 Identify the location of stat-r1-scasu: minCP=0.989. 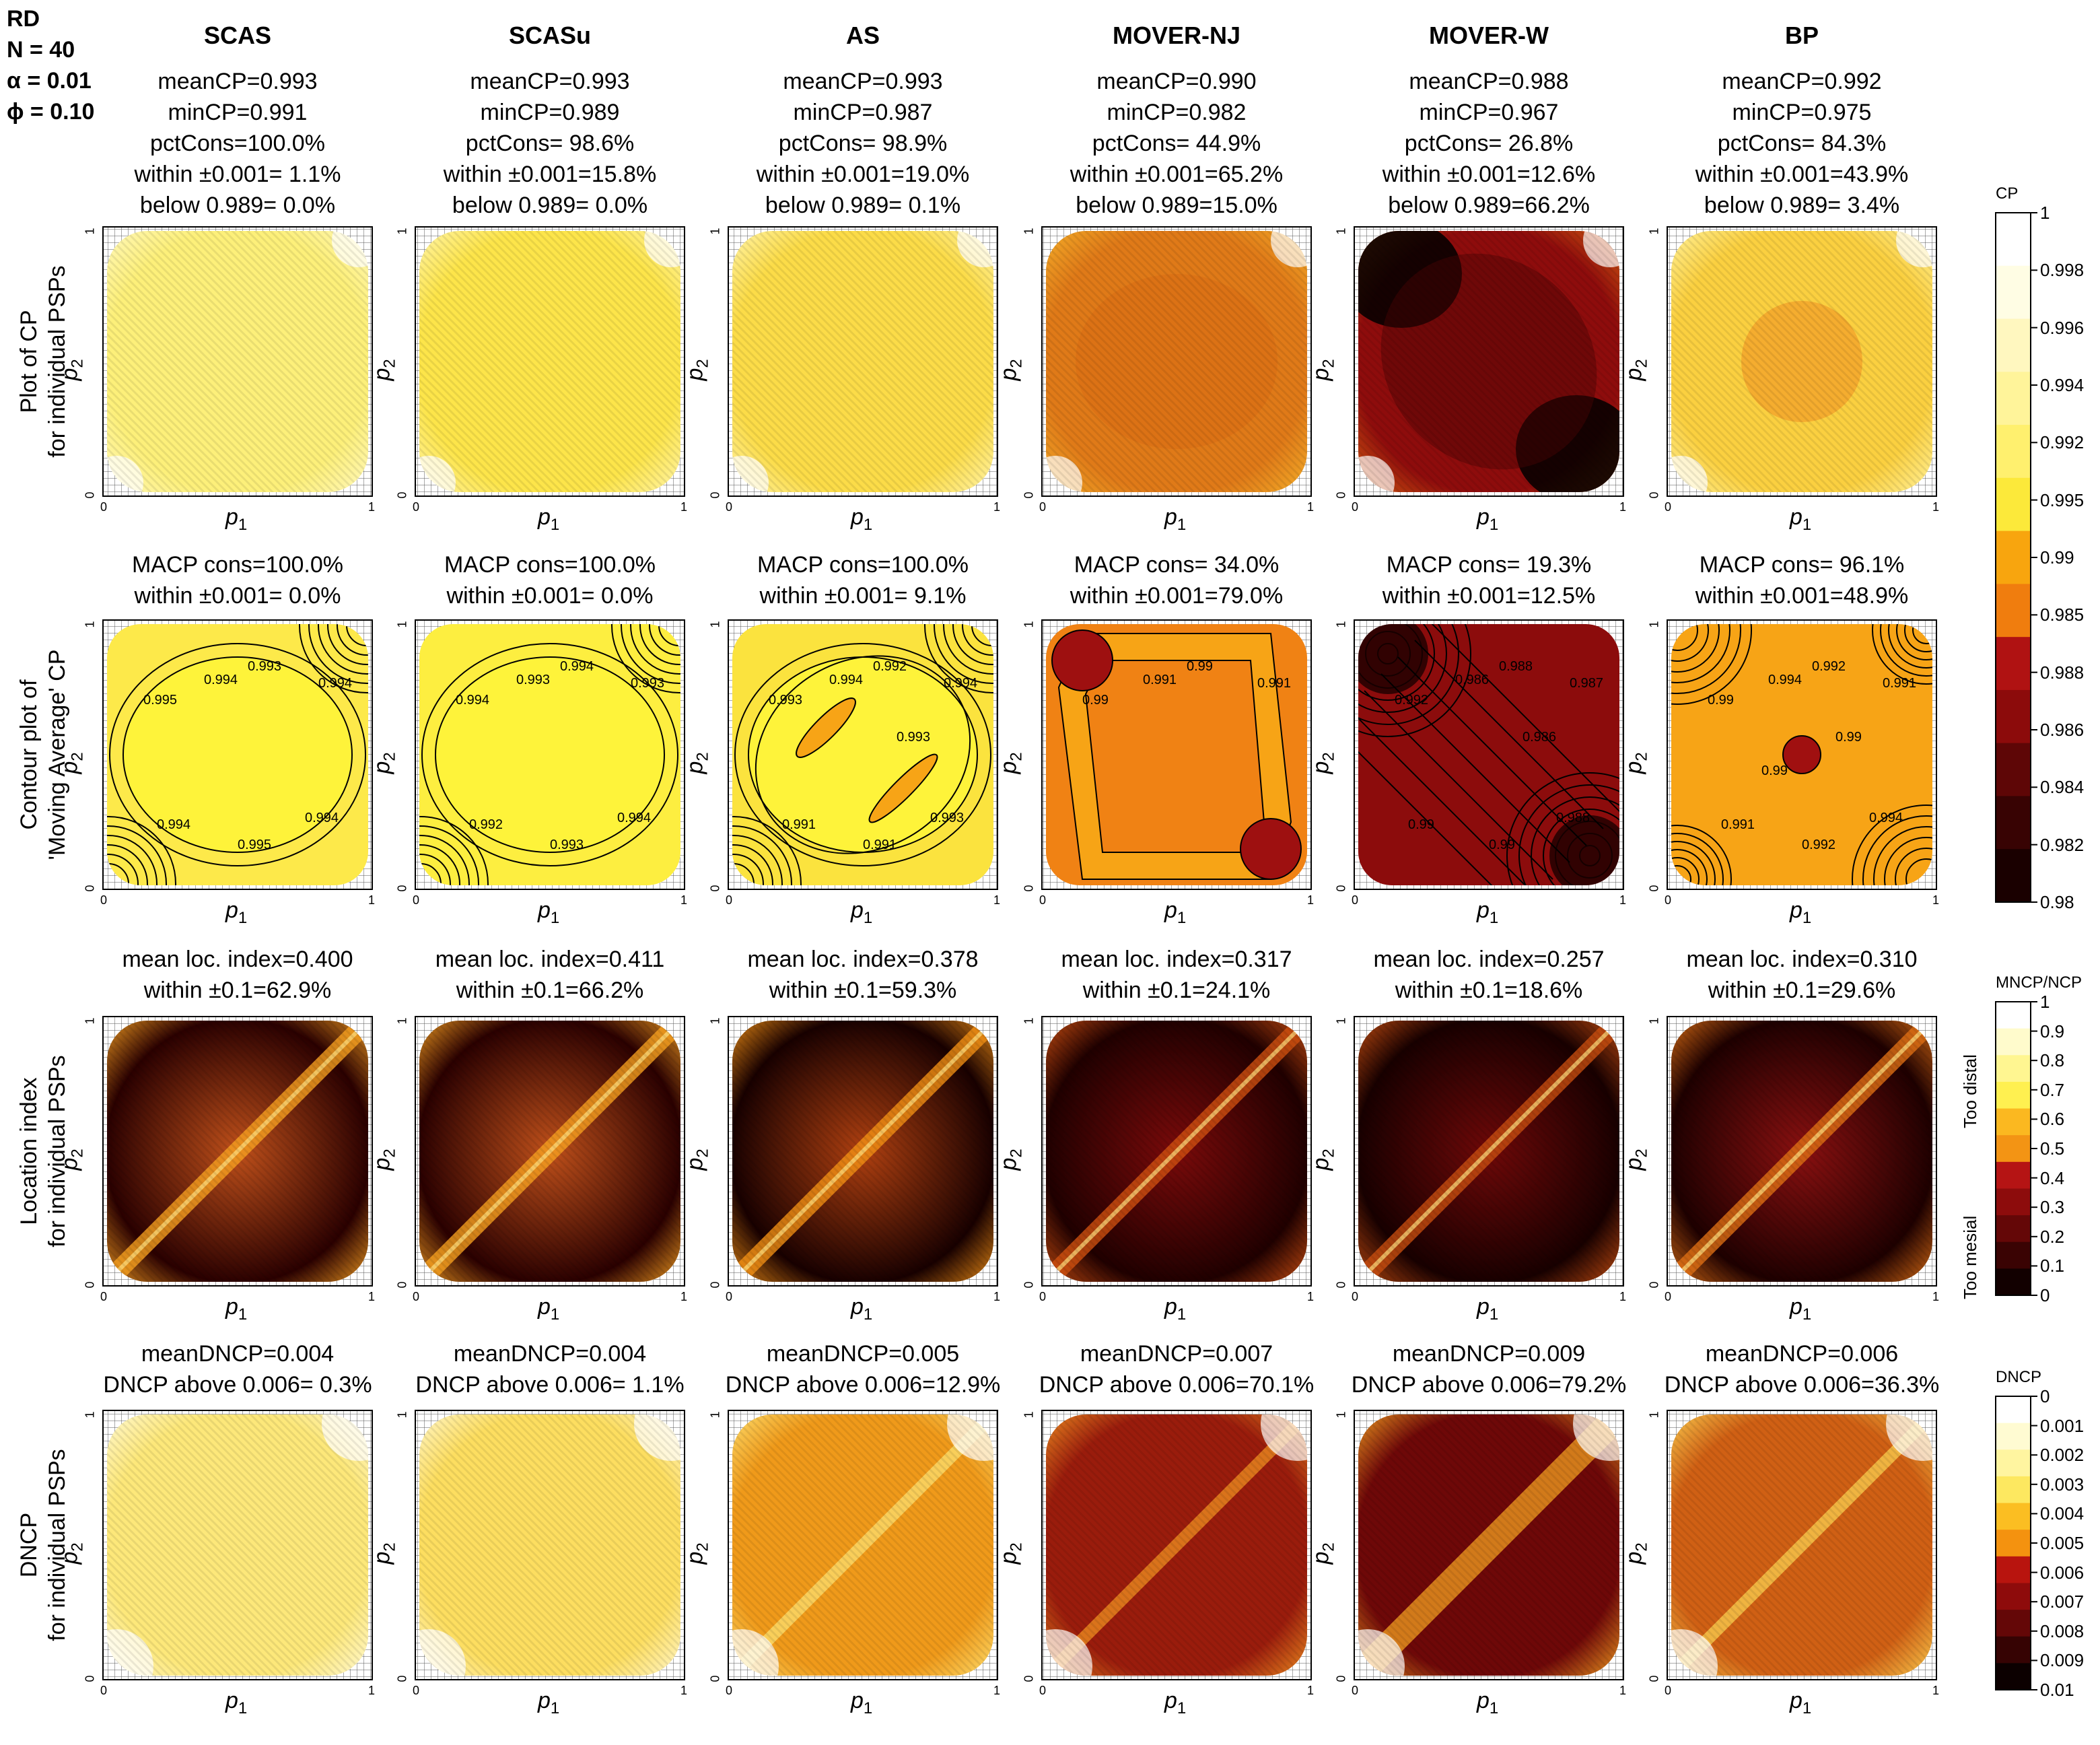
(550, 112).